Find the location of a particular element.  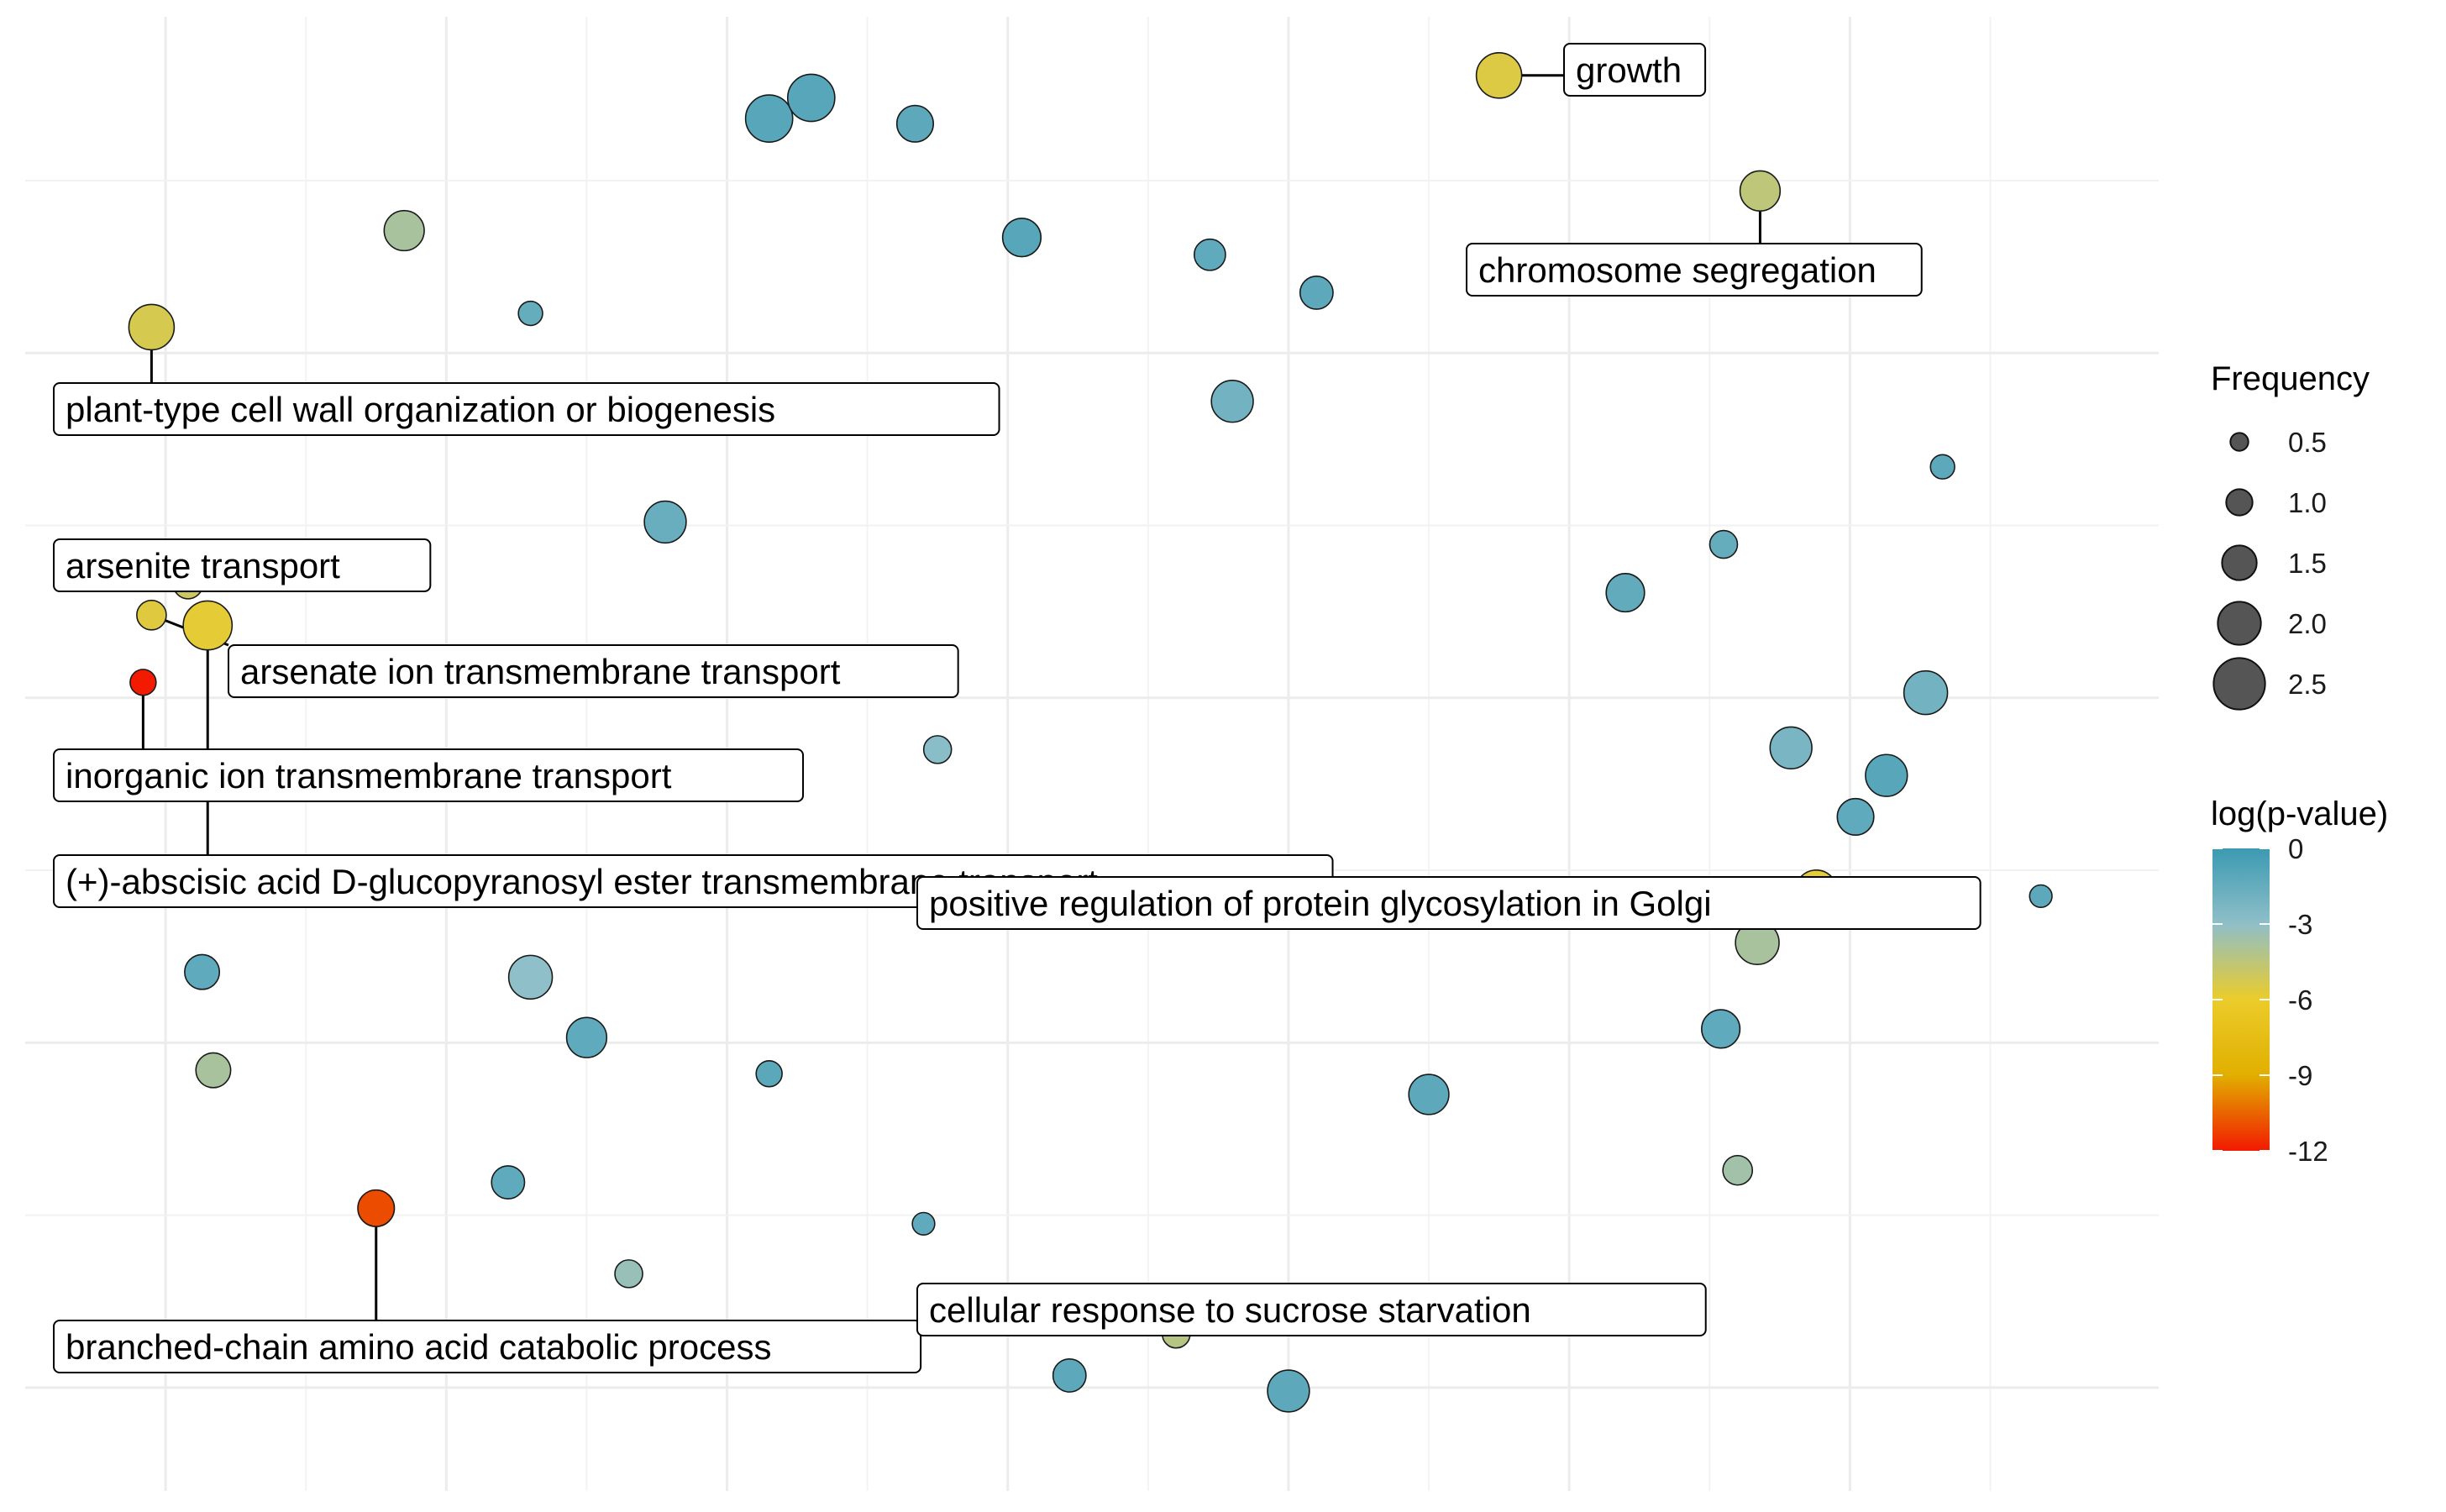

size-legend-label: 2.0 is located at coordinates (2307, 623).